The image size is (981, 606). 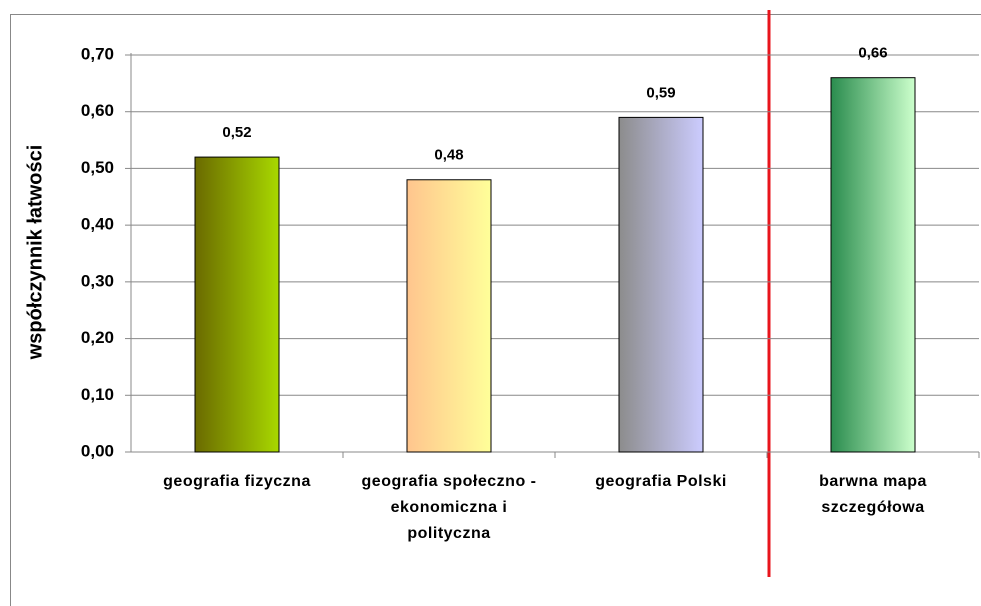 What do you see at coordinates (872, 53) in the screenshot?
I see `data-label: 0,66` at bounding box center [872, 53].